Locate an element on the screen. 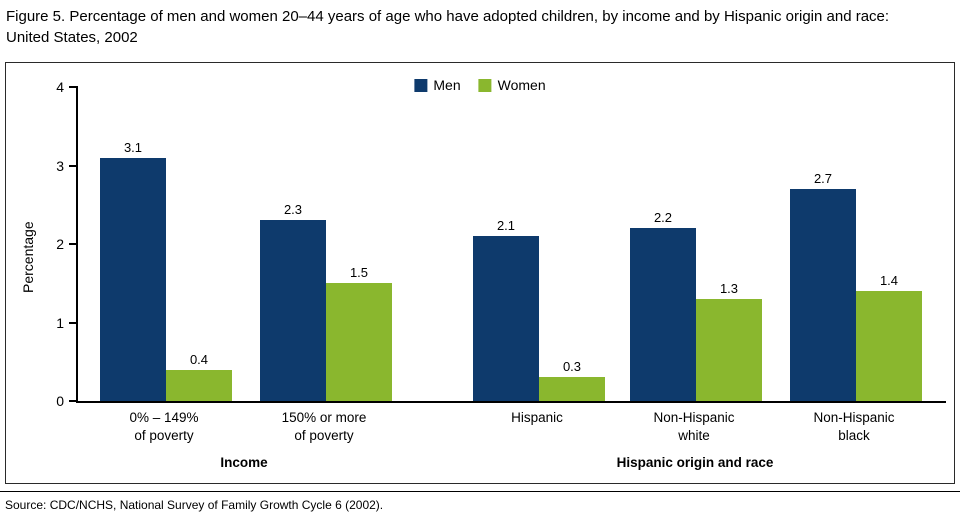  bar-column-men: 2.3 is located at coordinates (293, 301).